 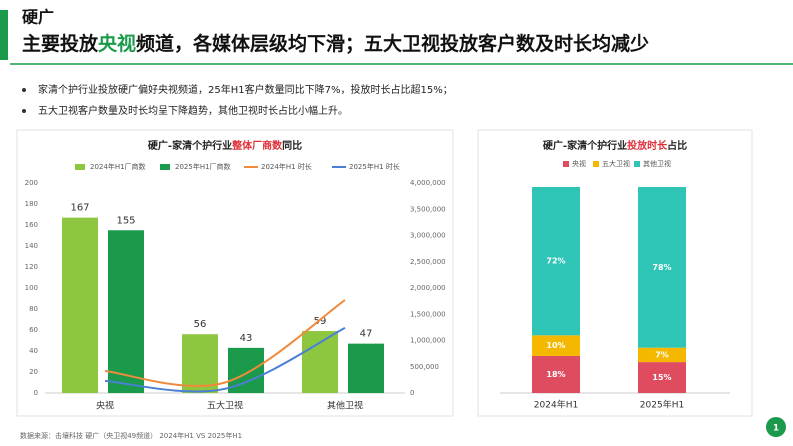 What do you see at coordinates (579, 163) in the screenshot?
I see `legend-label: 央视` at bounding box center [579, 163].